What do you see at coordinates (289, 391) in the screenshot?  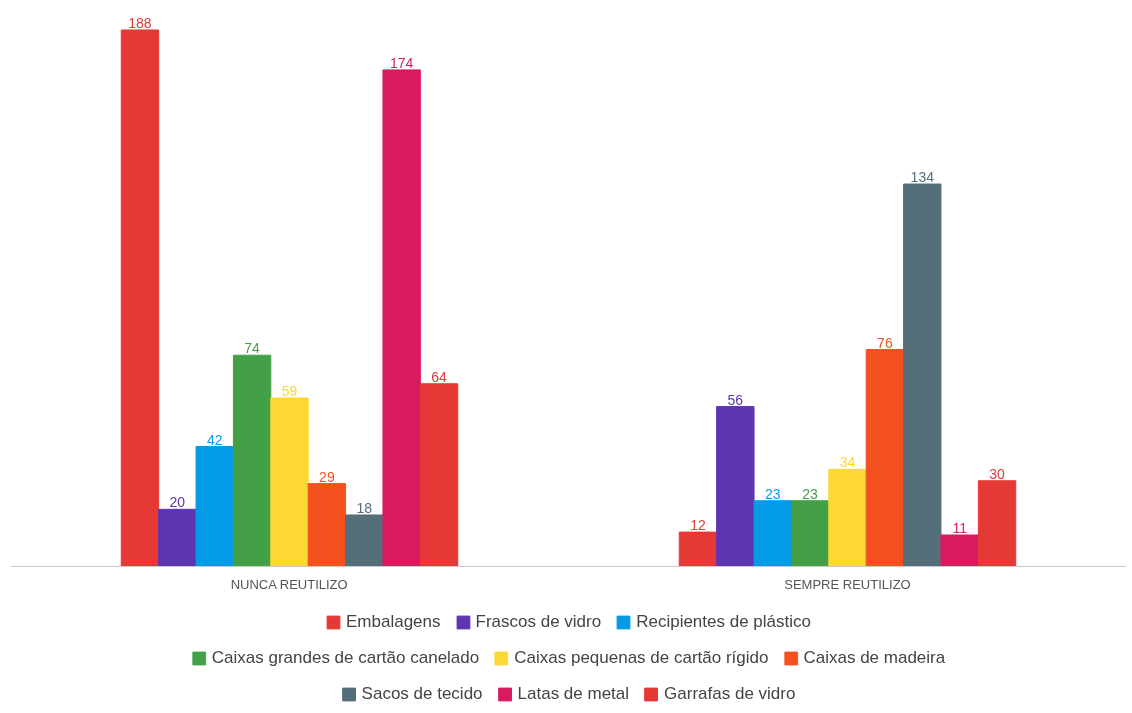 I see `data-label: 59` at bounding box center [289, 391].